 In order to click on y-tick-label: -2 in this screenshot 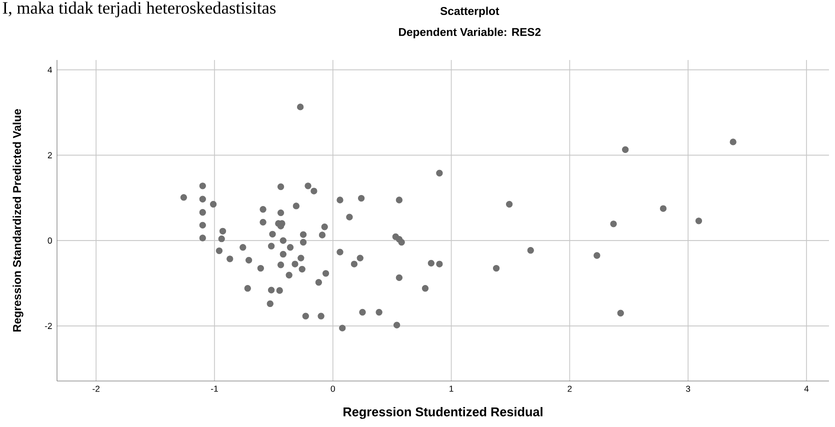, I will do `click(48, 325)`.